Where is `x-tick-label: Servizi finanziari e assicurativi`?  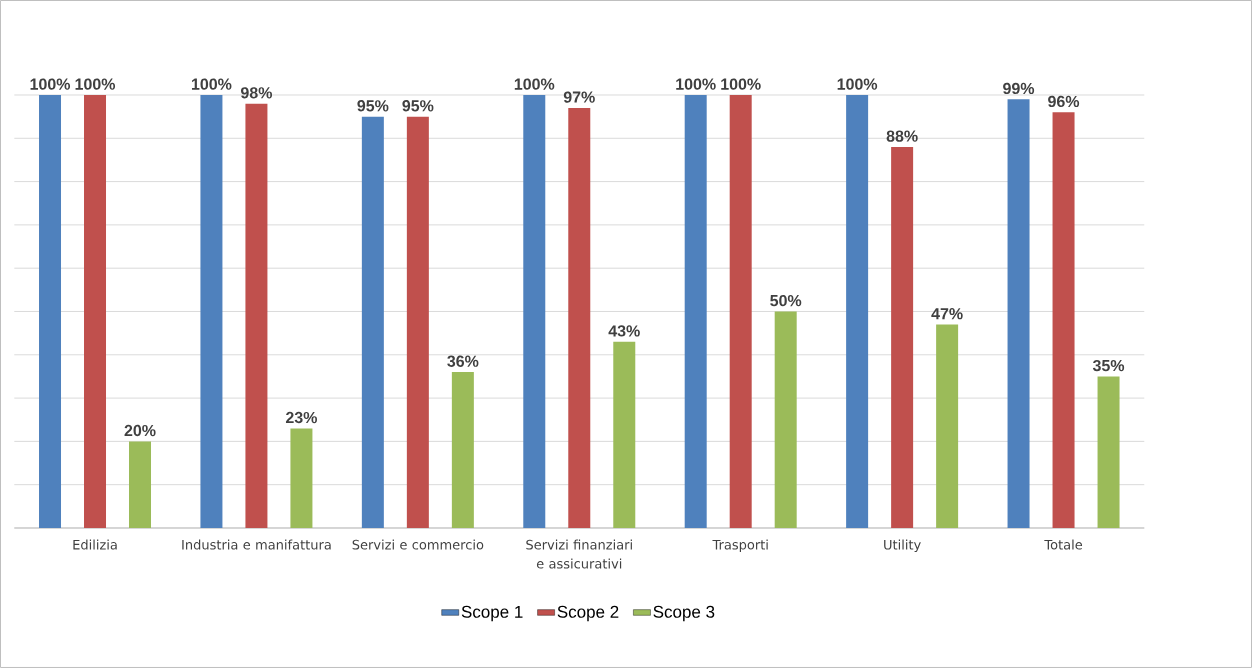
x-tick-label: Servizi finanziari e assicurativi is located at coordinates (579, 554).